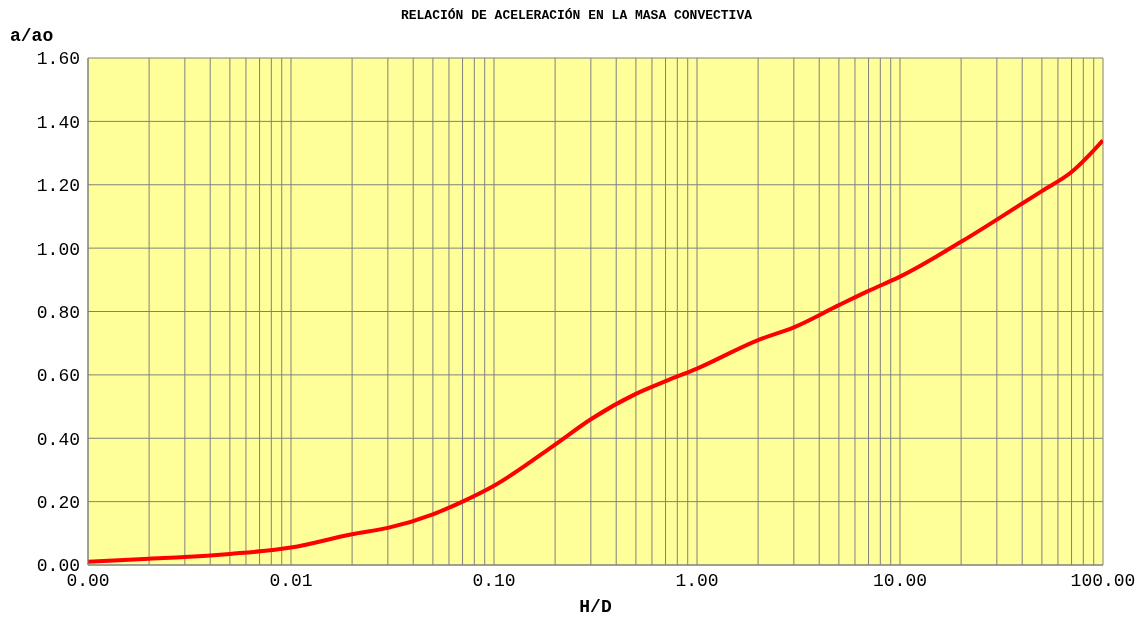 The image size is (1145, 620). Describe the element at coordinates (494, 580) in the screenshot. I see `x-tick-label: 0.10` at that location.